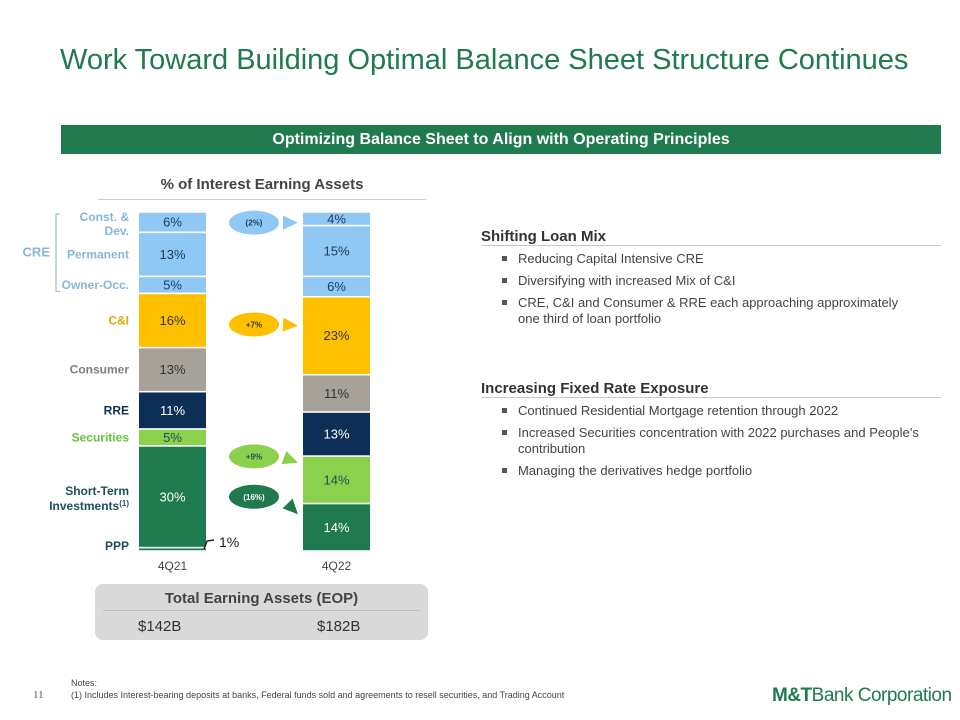 This screenshot has height=720, width=960. What do you see at coordinates (98, 254) in the screenshot?
I see `series-label: Permanent` at bounding box center [98, 254].